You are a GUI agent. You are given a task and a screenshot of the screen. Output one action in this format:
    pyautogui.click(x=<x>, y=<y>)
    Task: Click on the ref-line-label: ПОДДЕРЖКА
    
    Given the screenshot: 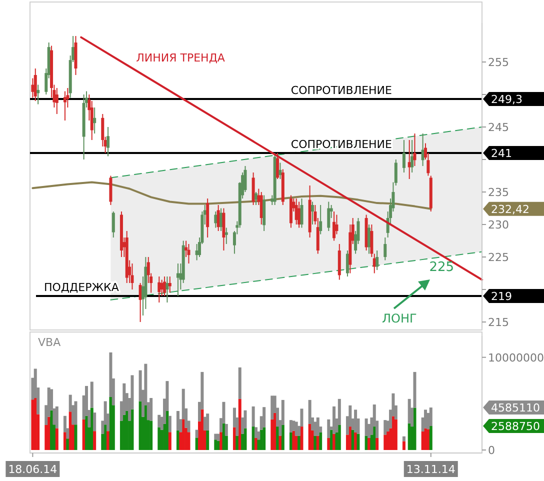 What is the action you would take?
    pyautogui.click(x=82, y=287)
    